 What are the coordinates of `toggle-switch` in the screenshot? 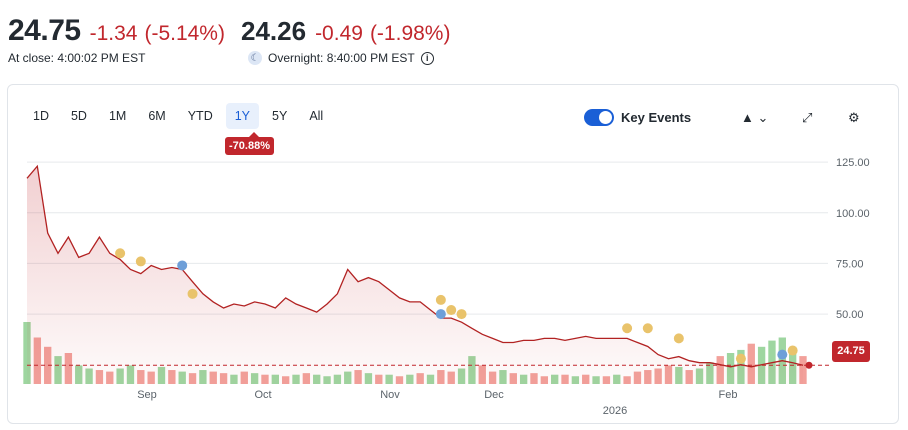 It's located at (599, 117).